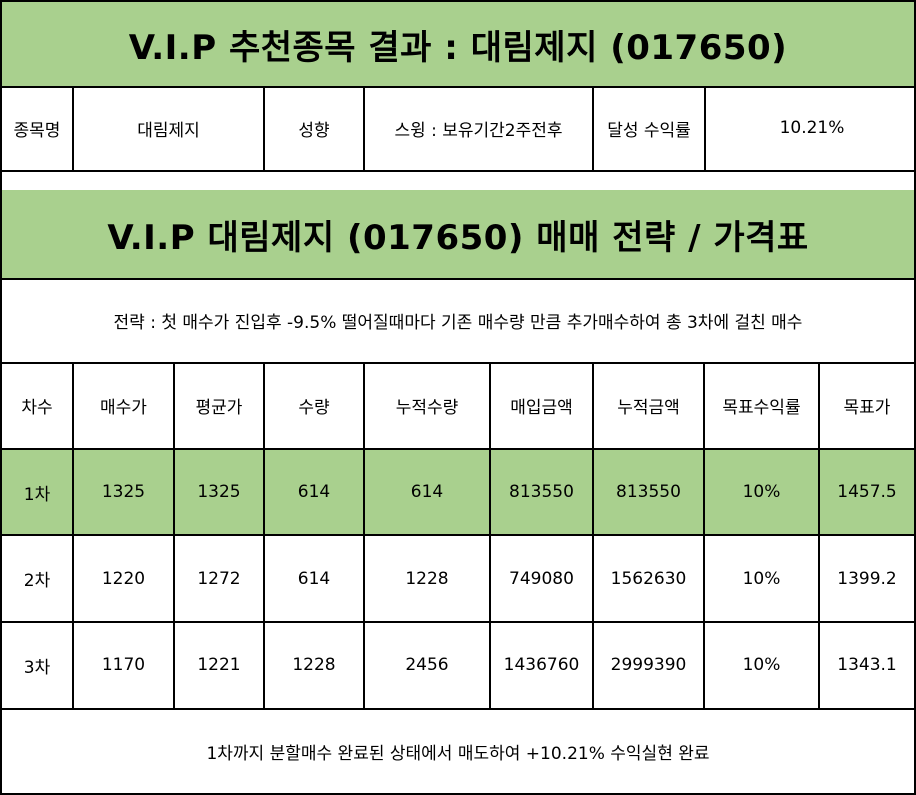 This screenshot has height=795, width=916. I want to click on table-cell: 1457.5, so click(866, 492).